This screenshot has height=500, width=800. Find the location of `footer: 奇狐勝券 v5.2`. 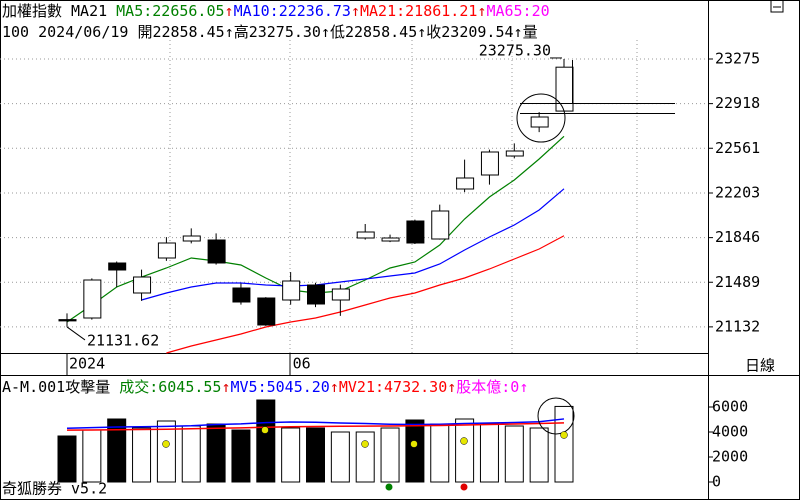

footer: 奇狐勝券 v5.2 is located at coordinates (54, 489).